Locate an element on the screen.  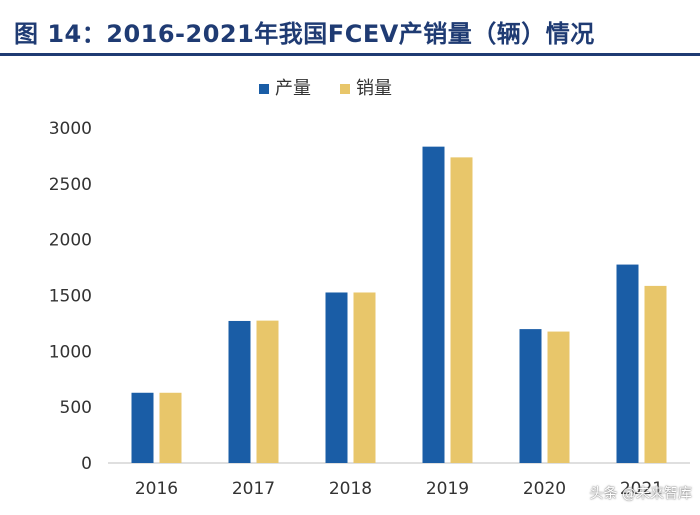
x-tick-label-2017: 2017 is located at coordinates (253, 489).